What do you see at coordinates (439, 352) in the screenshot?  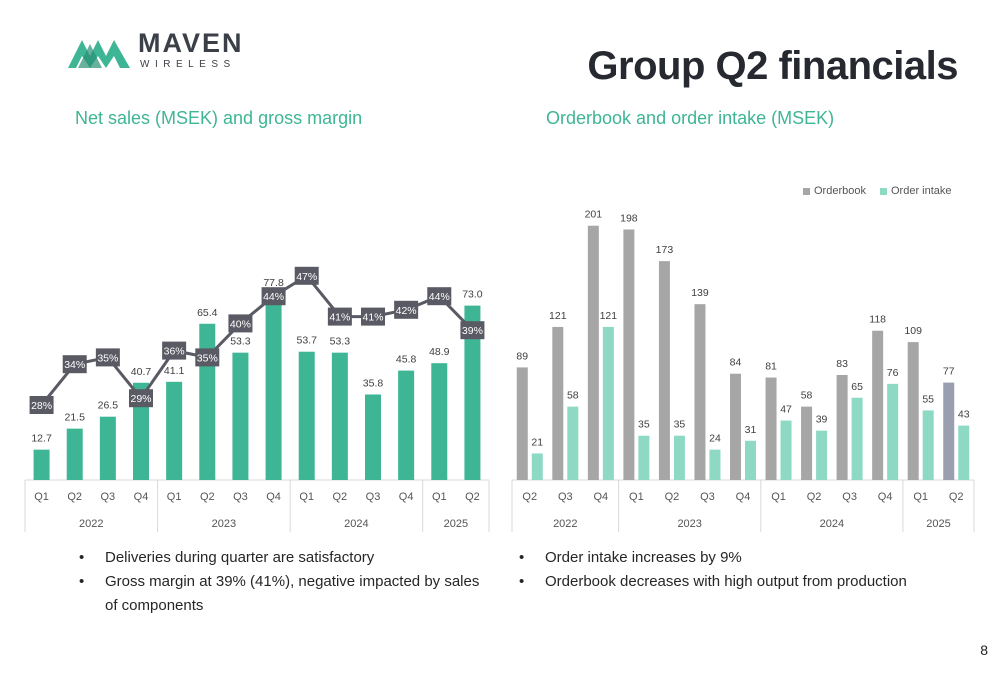 I see `sales-value-label: 48.9` at bounding box center [439, 352].